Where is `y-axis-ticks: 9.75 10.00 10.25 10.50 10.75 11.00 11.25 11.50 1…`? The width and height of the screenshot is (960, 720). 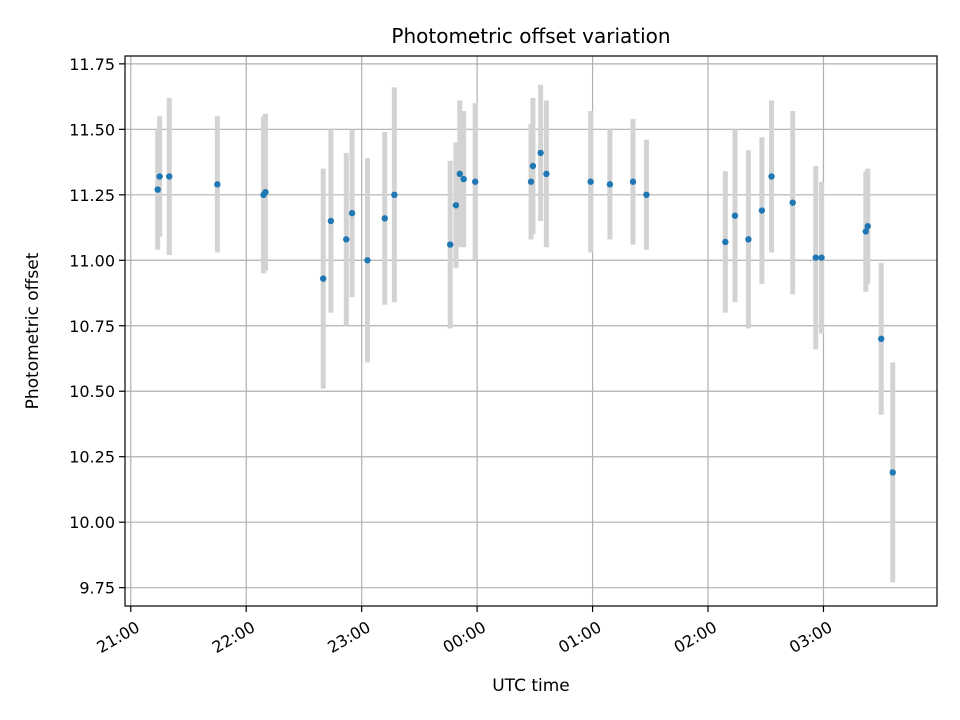 y-axis-ticks: 9.75 10.00 10.25 10.50 10.75 11.00 11.25 11.50 1… is located at coordinates (97, 326).